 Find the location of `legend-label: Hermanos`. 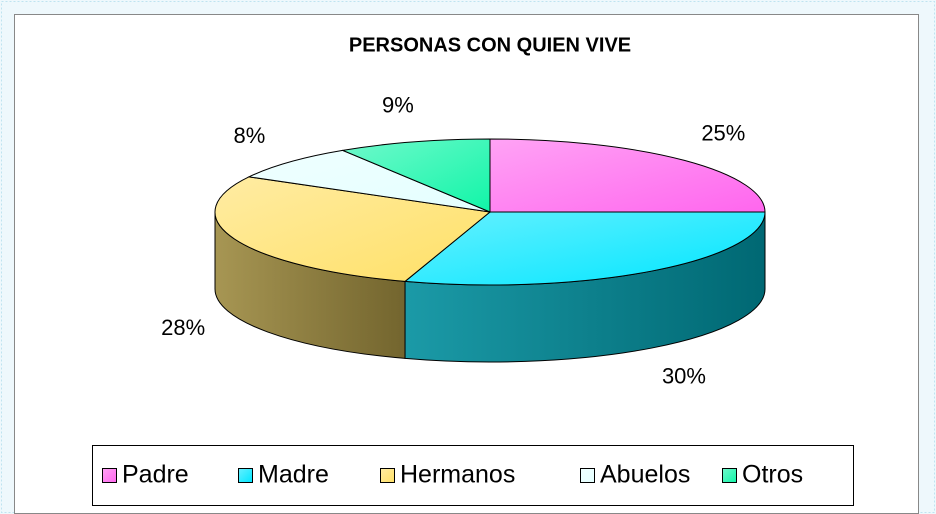

legend-label: Hermanos is located at coordinates (457, 475).